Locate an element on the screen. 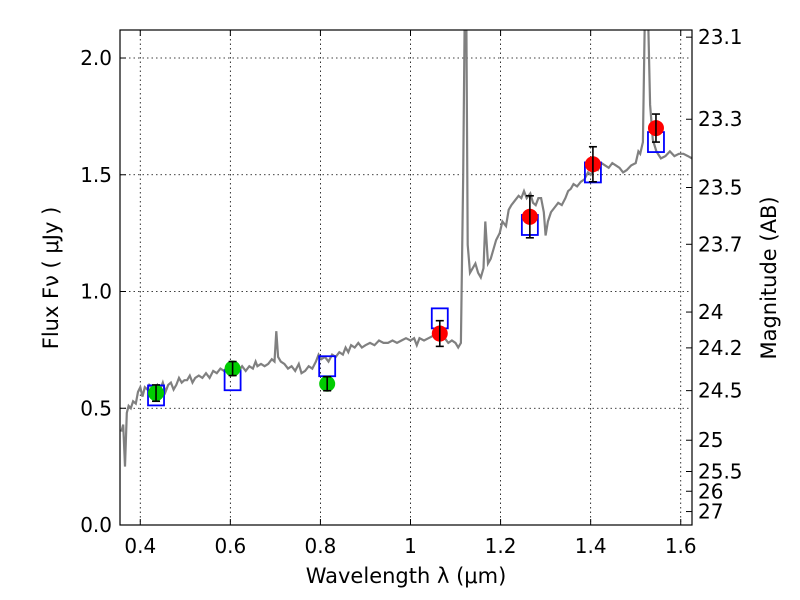 The width and height of the screenshot is (800, 600). right-tick-label: 25.5 is located at coordinates (720, 472).